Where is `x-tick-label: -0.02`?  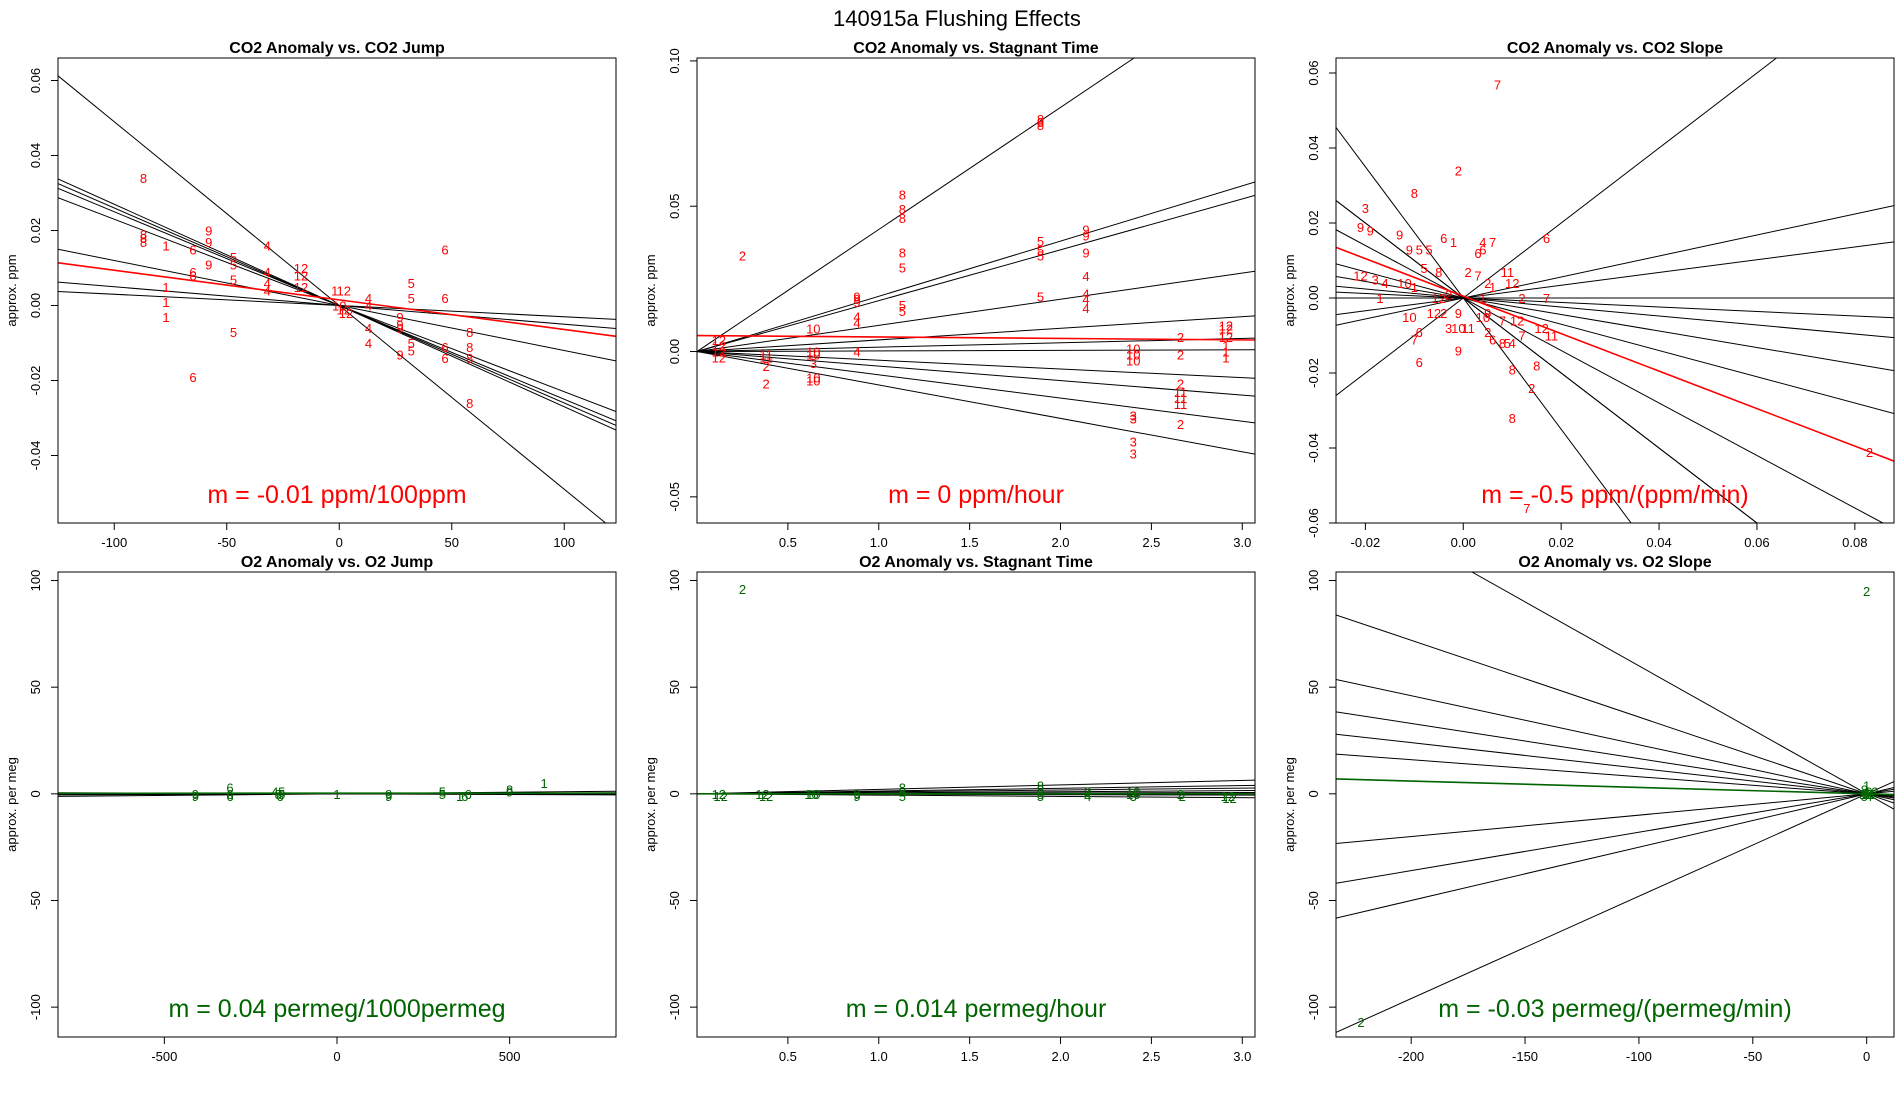 x-tick-label: -0.02 is located at coordinates (1366, 542).